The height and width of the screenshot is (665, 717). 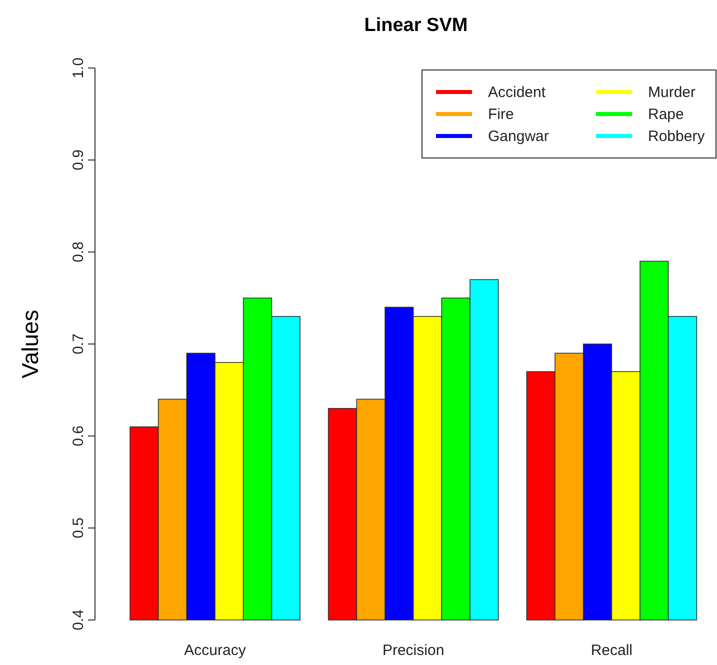 What do you see at coordinates (78, 160) in the screenshot?
I see `y-tick-label: 0.9` at bounding box center [78, 160].